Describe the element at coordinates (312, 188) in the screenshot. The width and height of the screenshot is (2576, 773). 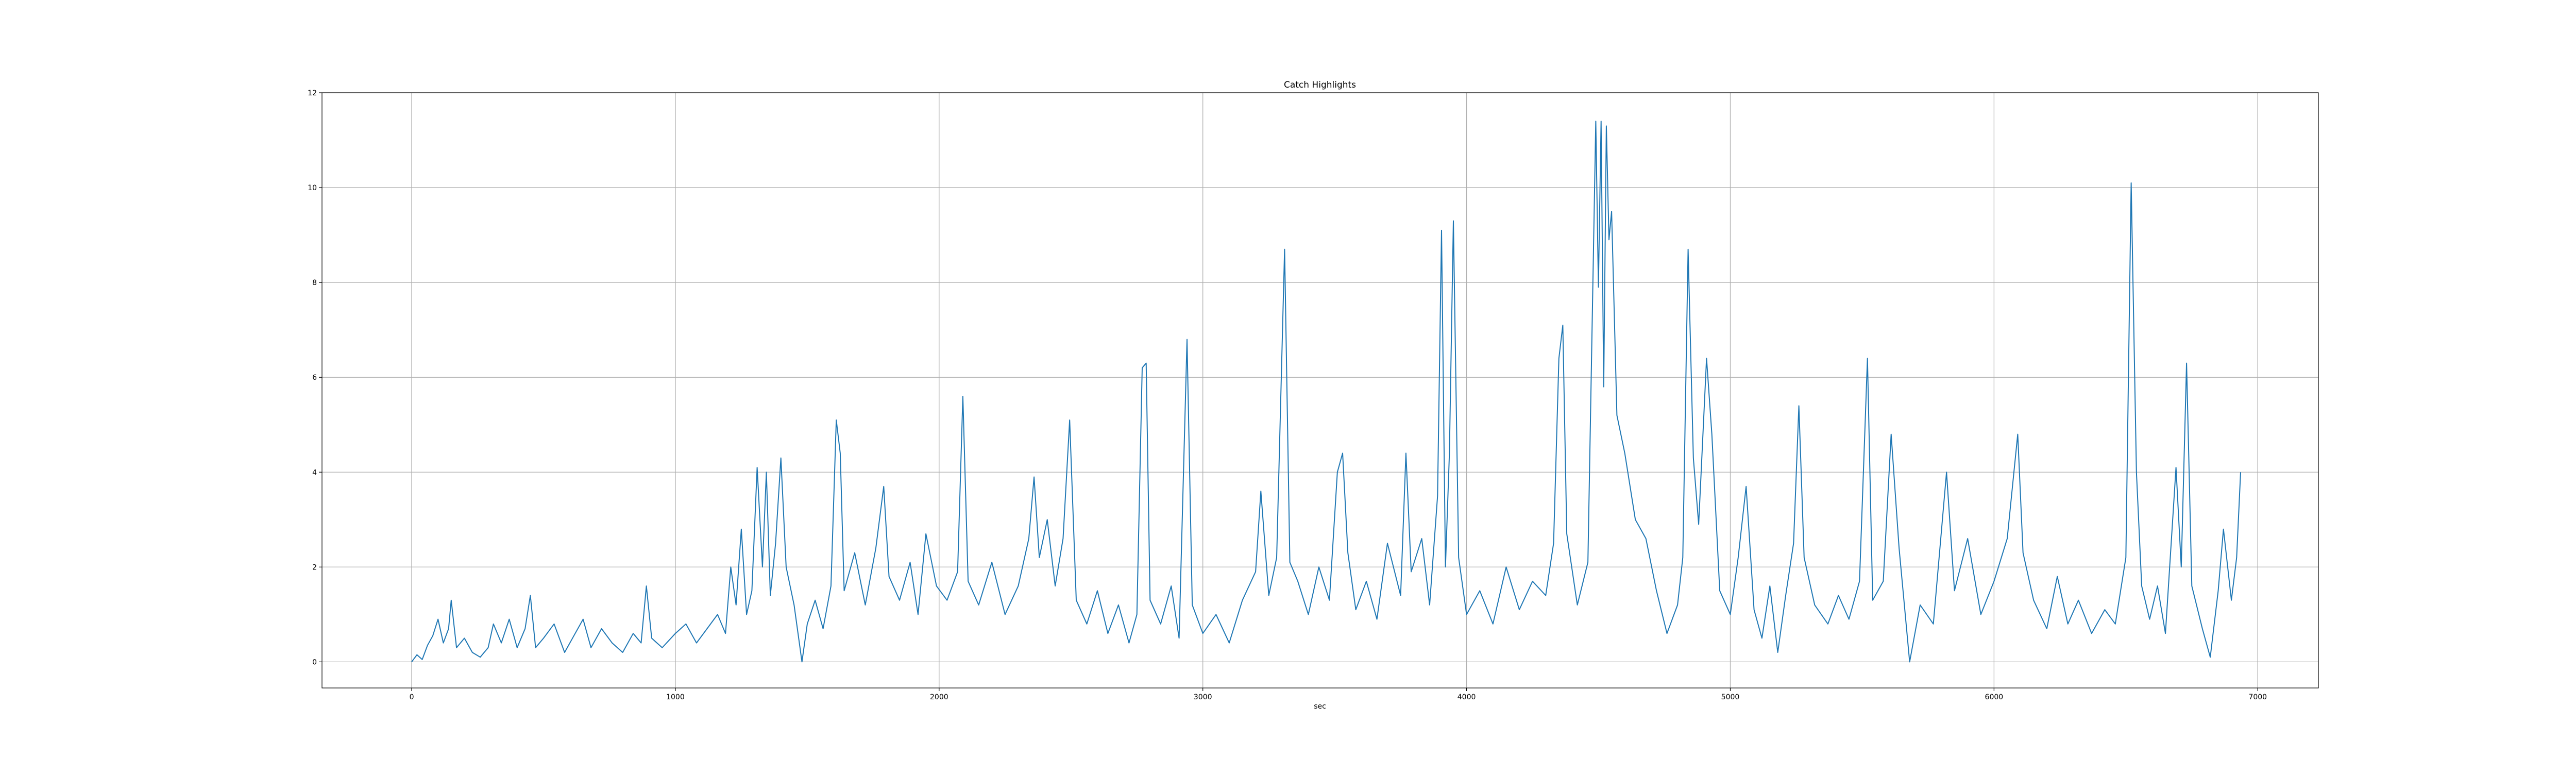
I see `y-tick-label: 10` at that location.